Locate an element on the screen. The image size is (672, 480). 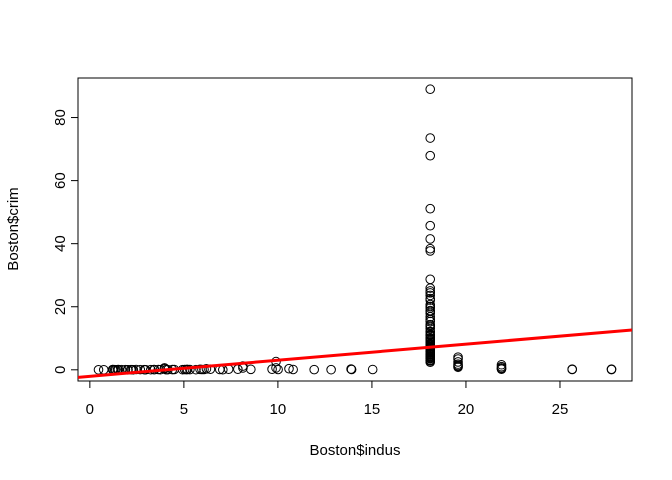
y-tick-label: 60 is located at coordinates (60, 180).